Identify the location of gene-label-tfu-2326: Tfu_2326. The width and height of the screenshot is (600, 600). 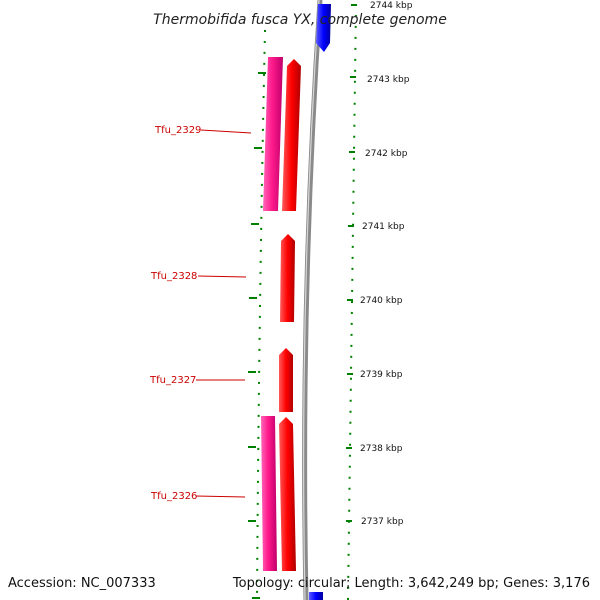
(173, 496).